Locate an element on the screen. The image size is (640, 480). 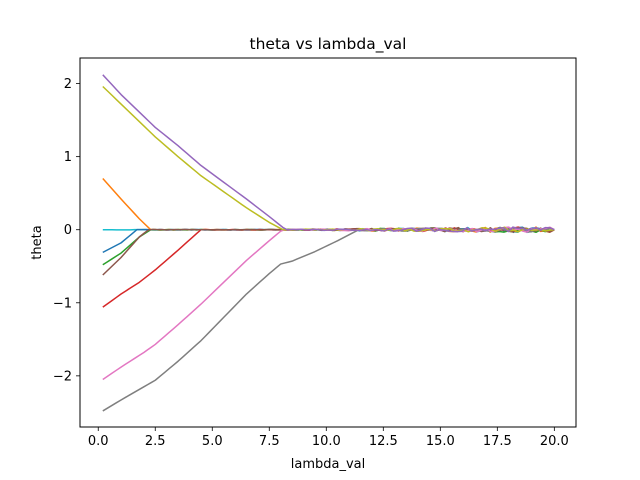
y-ticks: −2 −1 0 1 2 is located at coordinates (66, 230).